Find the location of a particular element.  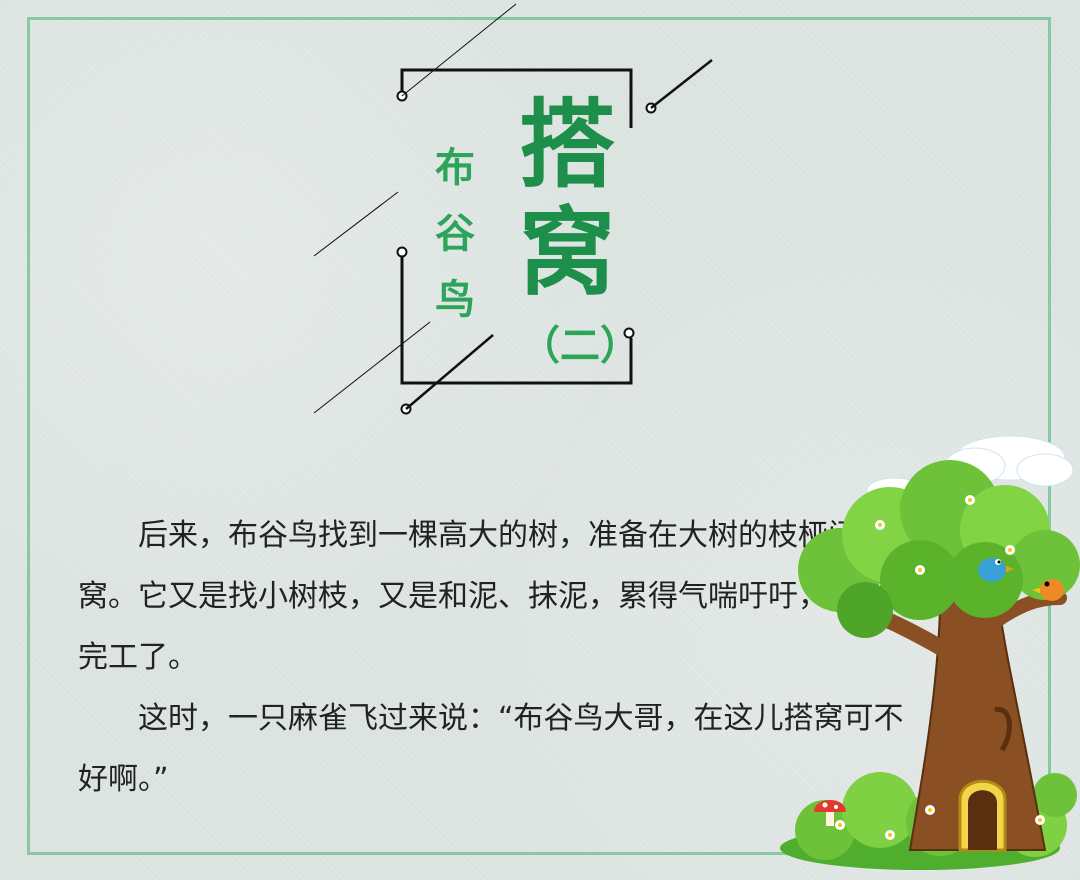

orange-bird-icon is located at coordinates (1048, 590).